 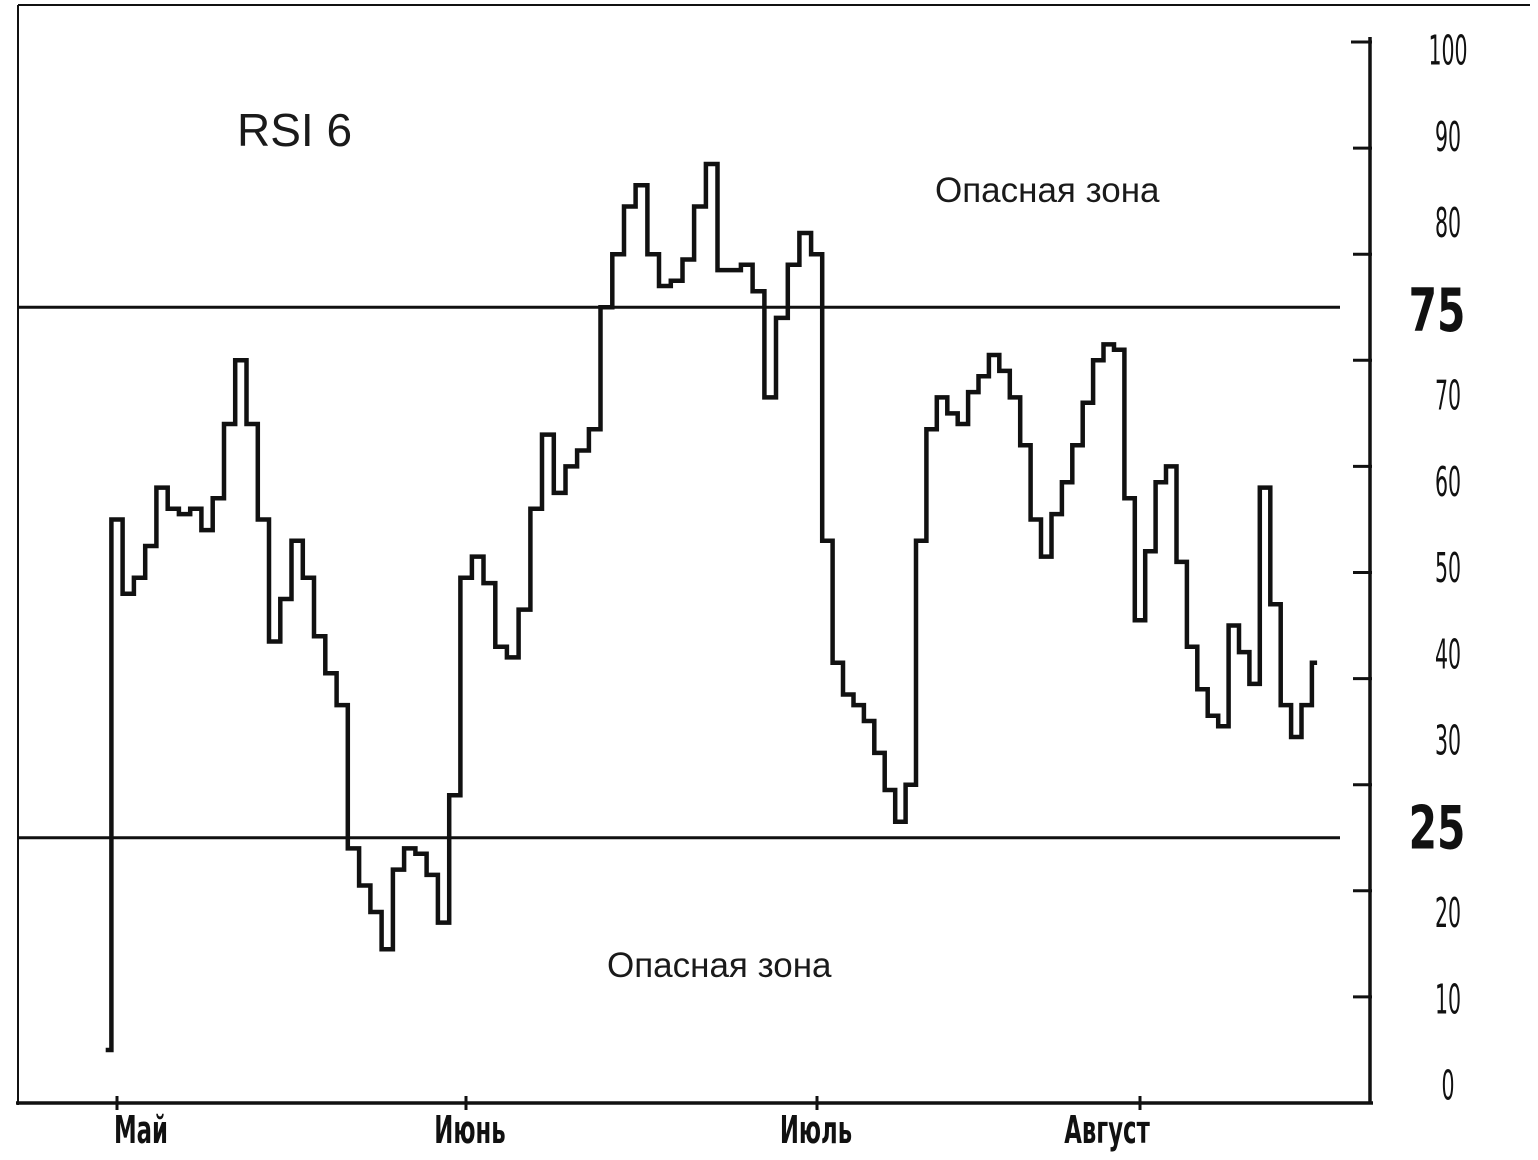 I want to click on y-tick-label: 10, so click(x=1448, y=999).